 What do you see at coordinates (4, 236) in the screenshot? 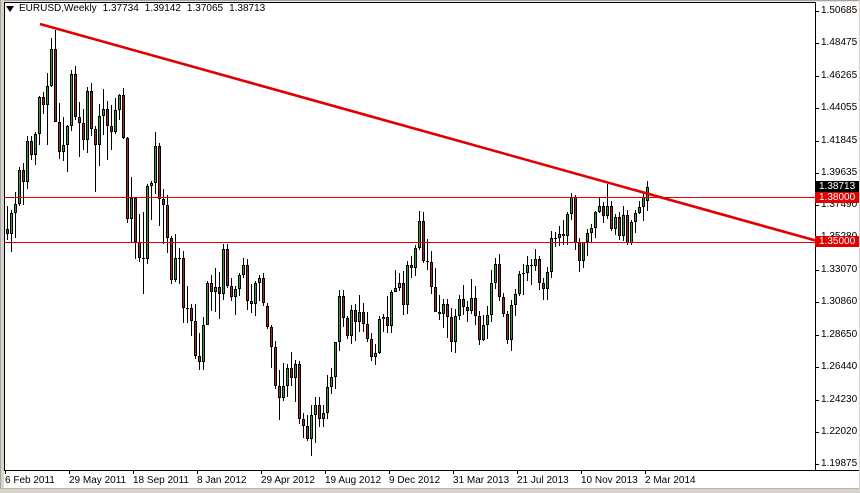
I see `chart-frame-left` at bounding box center [4, 236].